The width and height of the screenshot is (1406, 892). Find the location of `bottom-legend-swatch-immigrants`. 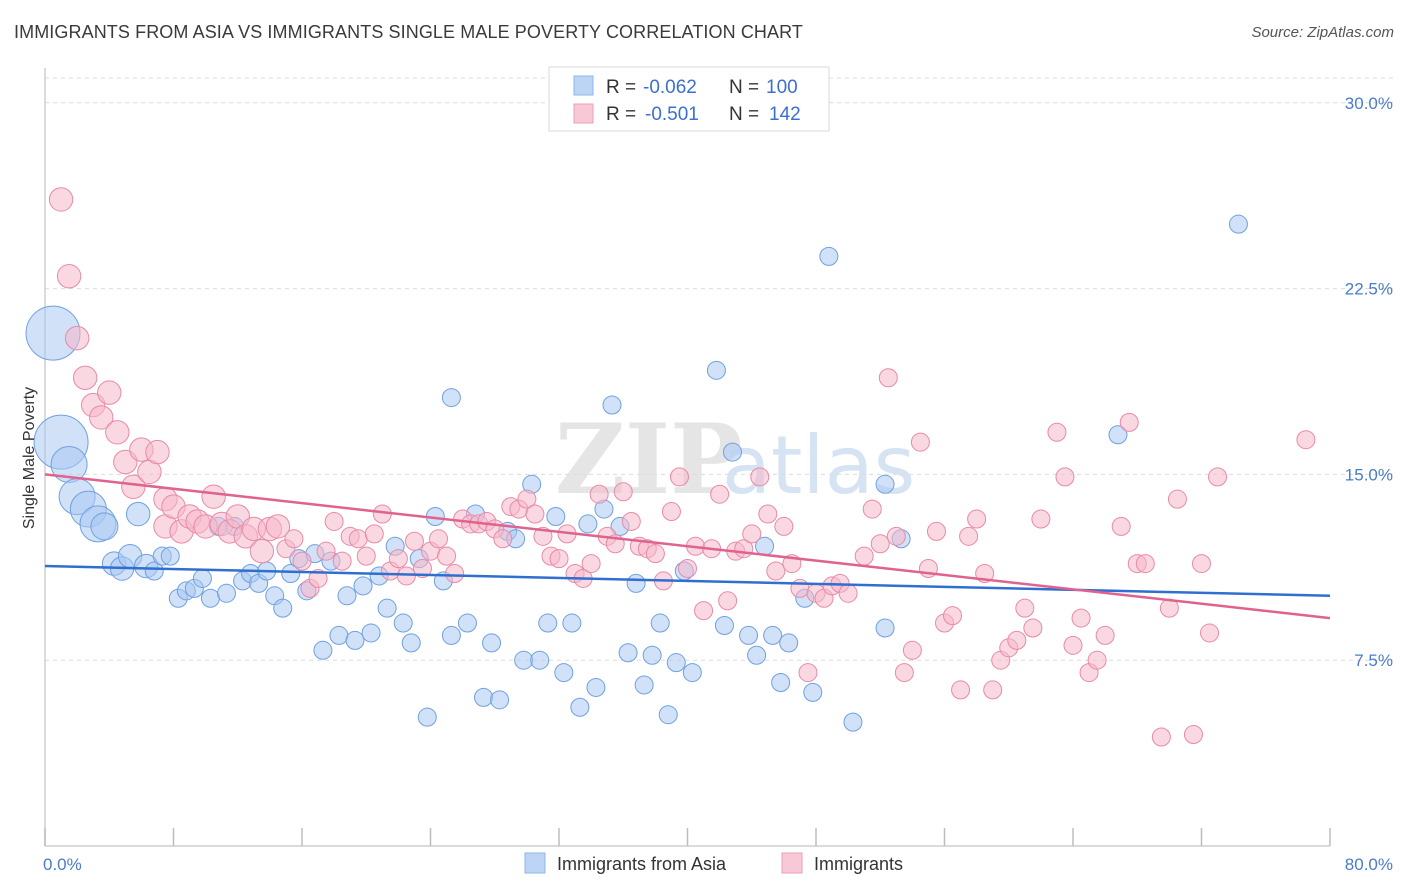

bottom-legend-swatch-immigrants is located at coordinates (792, 863).